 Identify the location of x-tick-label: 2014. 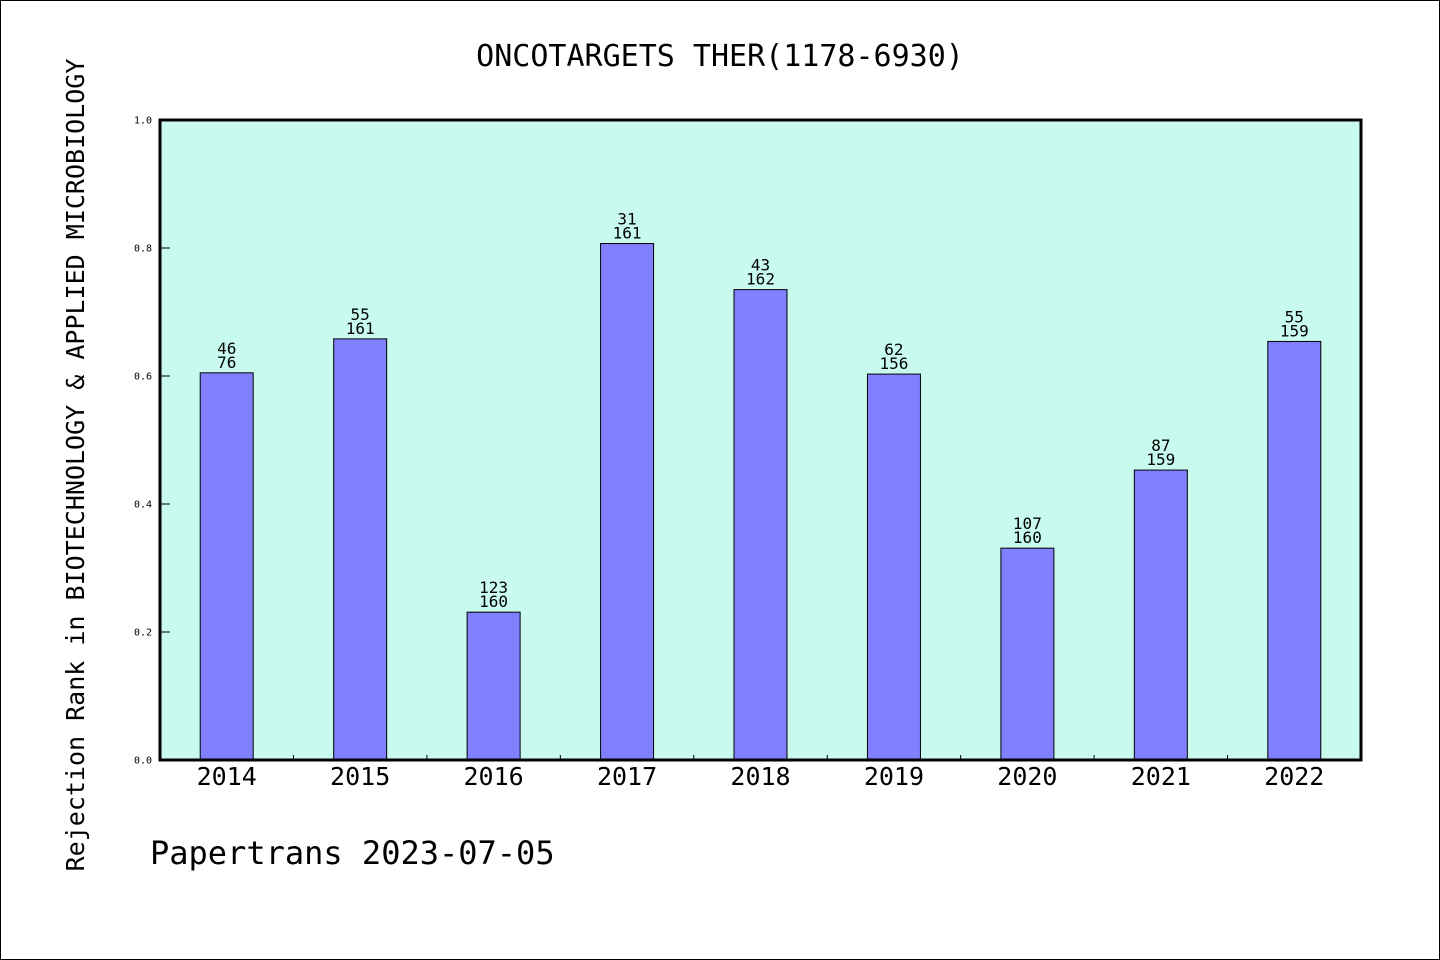
(227, 776).